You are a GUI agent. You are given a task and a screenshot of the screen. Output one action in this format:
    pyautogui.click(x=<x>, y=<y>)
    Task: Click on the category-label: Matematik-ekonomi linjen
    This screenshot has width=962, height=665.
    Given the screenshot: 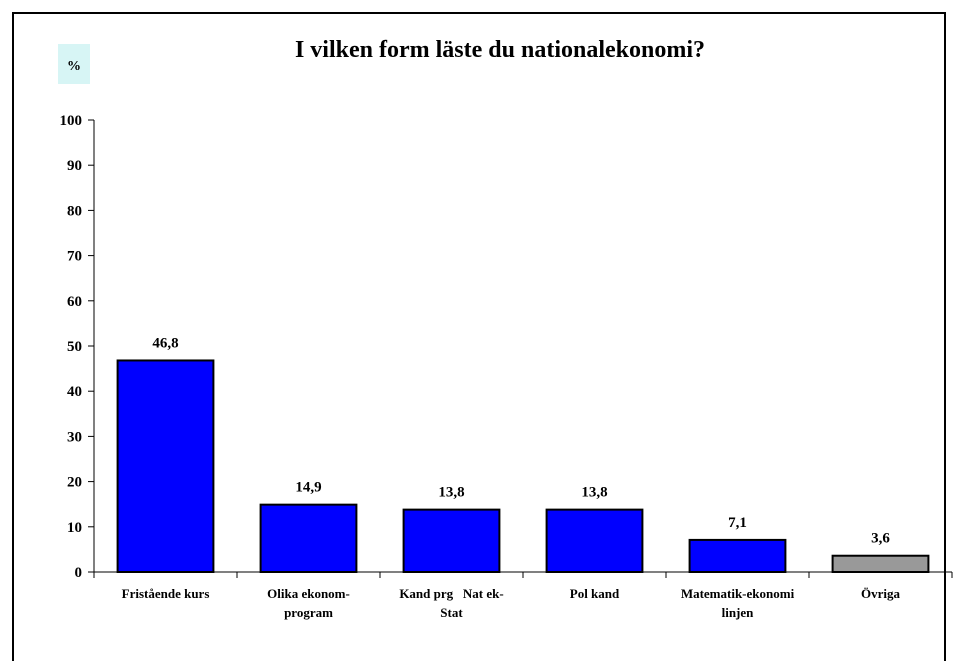 What is the action you would take?
    pyautogui.click(x=738, y=603)
    